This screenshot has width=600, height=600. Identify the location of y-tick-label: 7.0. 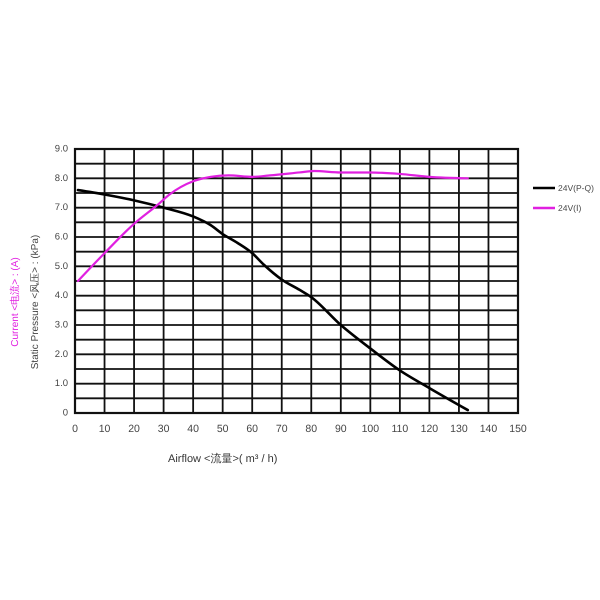
(61, 208).